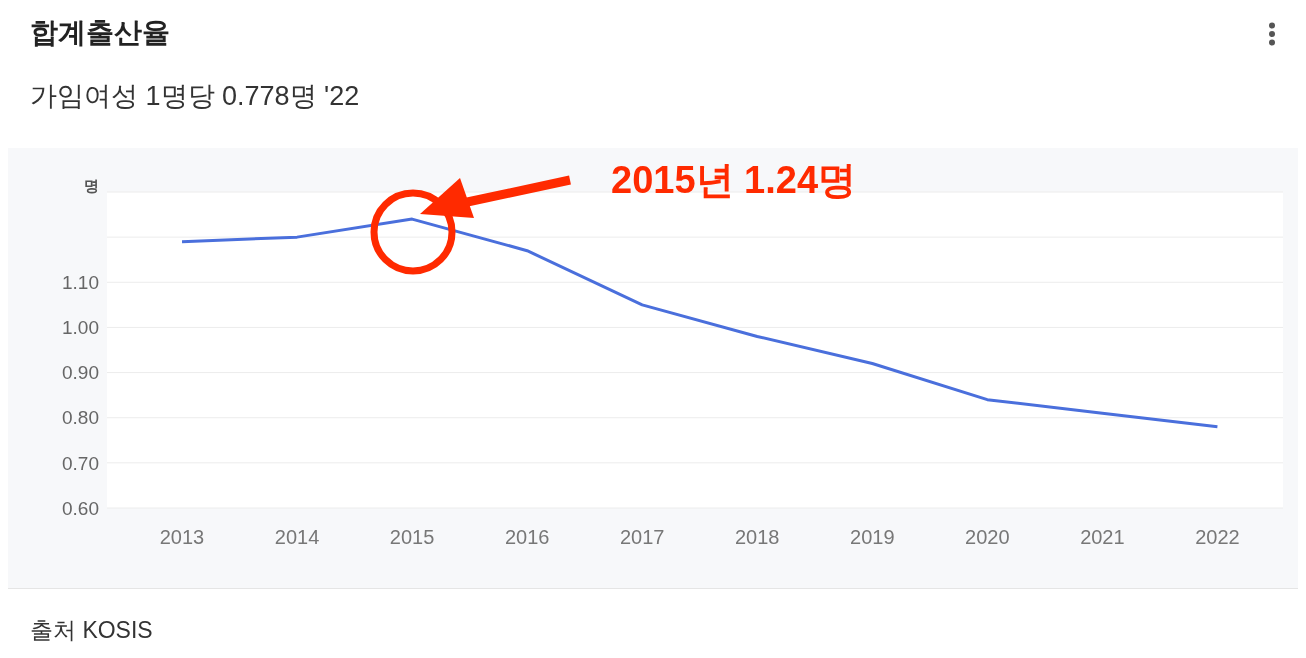  What do you see at coordinates (100, 33) in the screenshot?
I see `chart-title: 합계출산율` at bounding box center [100, 33].